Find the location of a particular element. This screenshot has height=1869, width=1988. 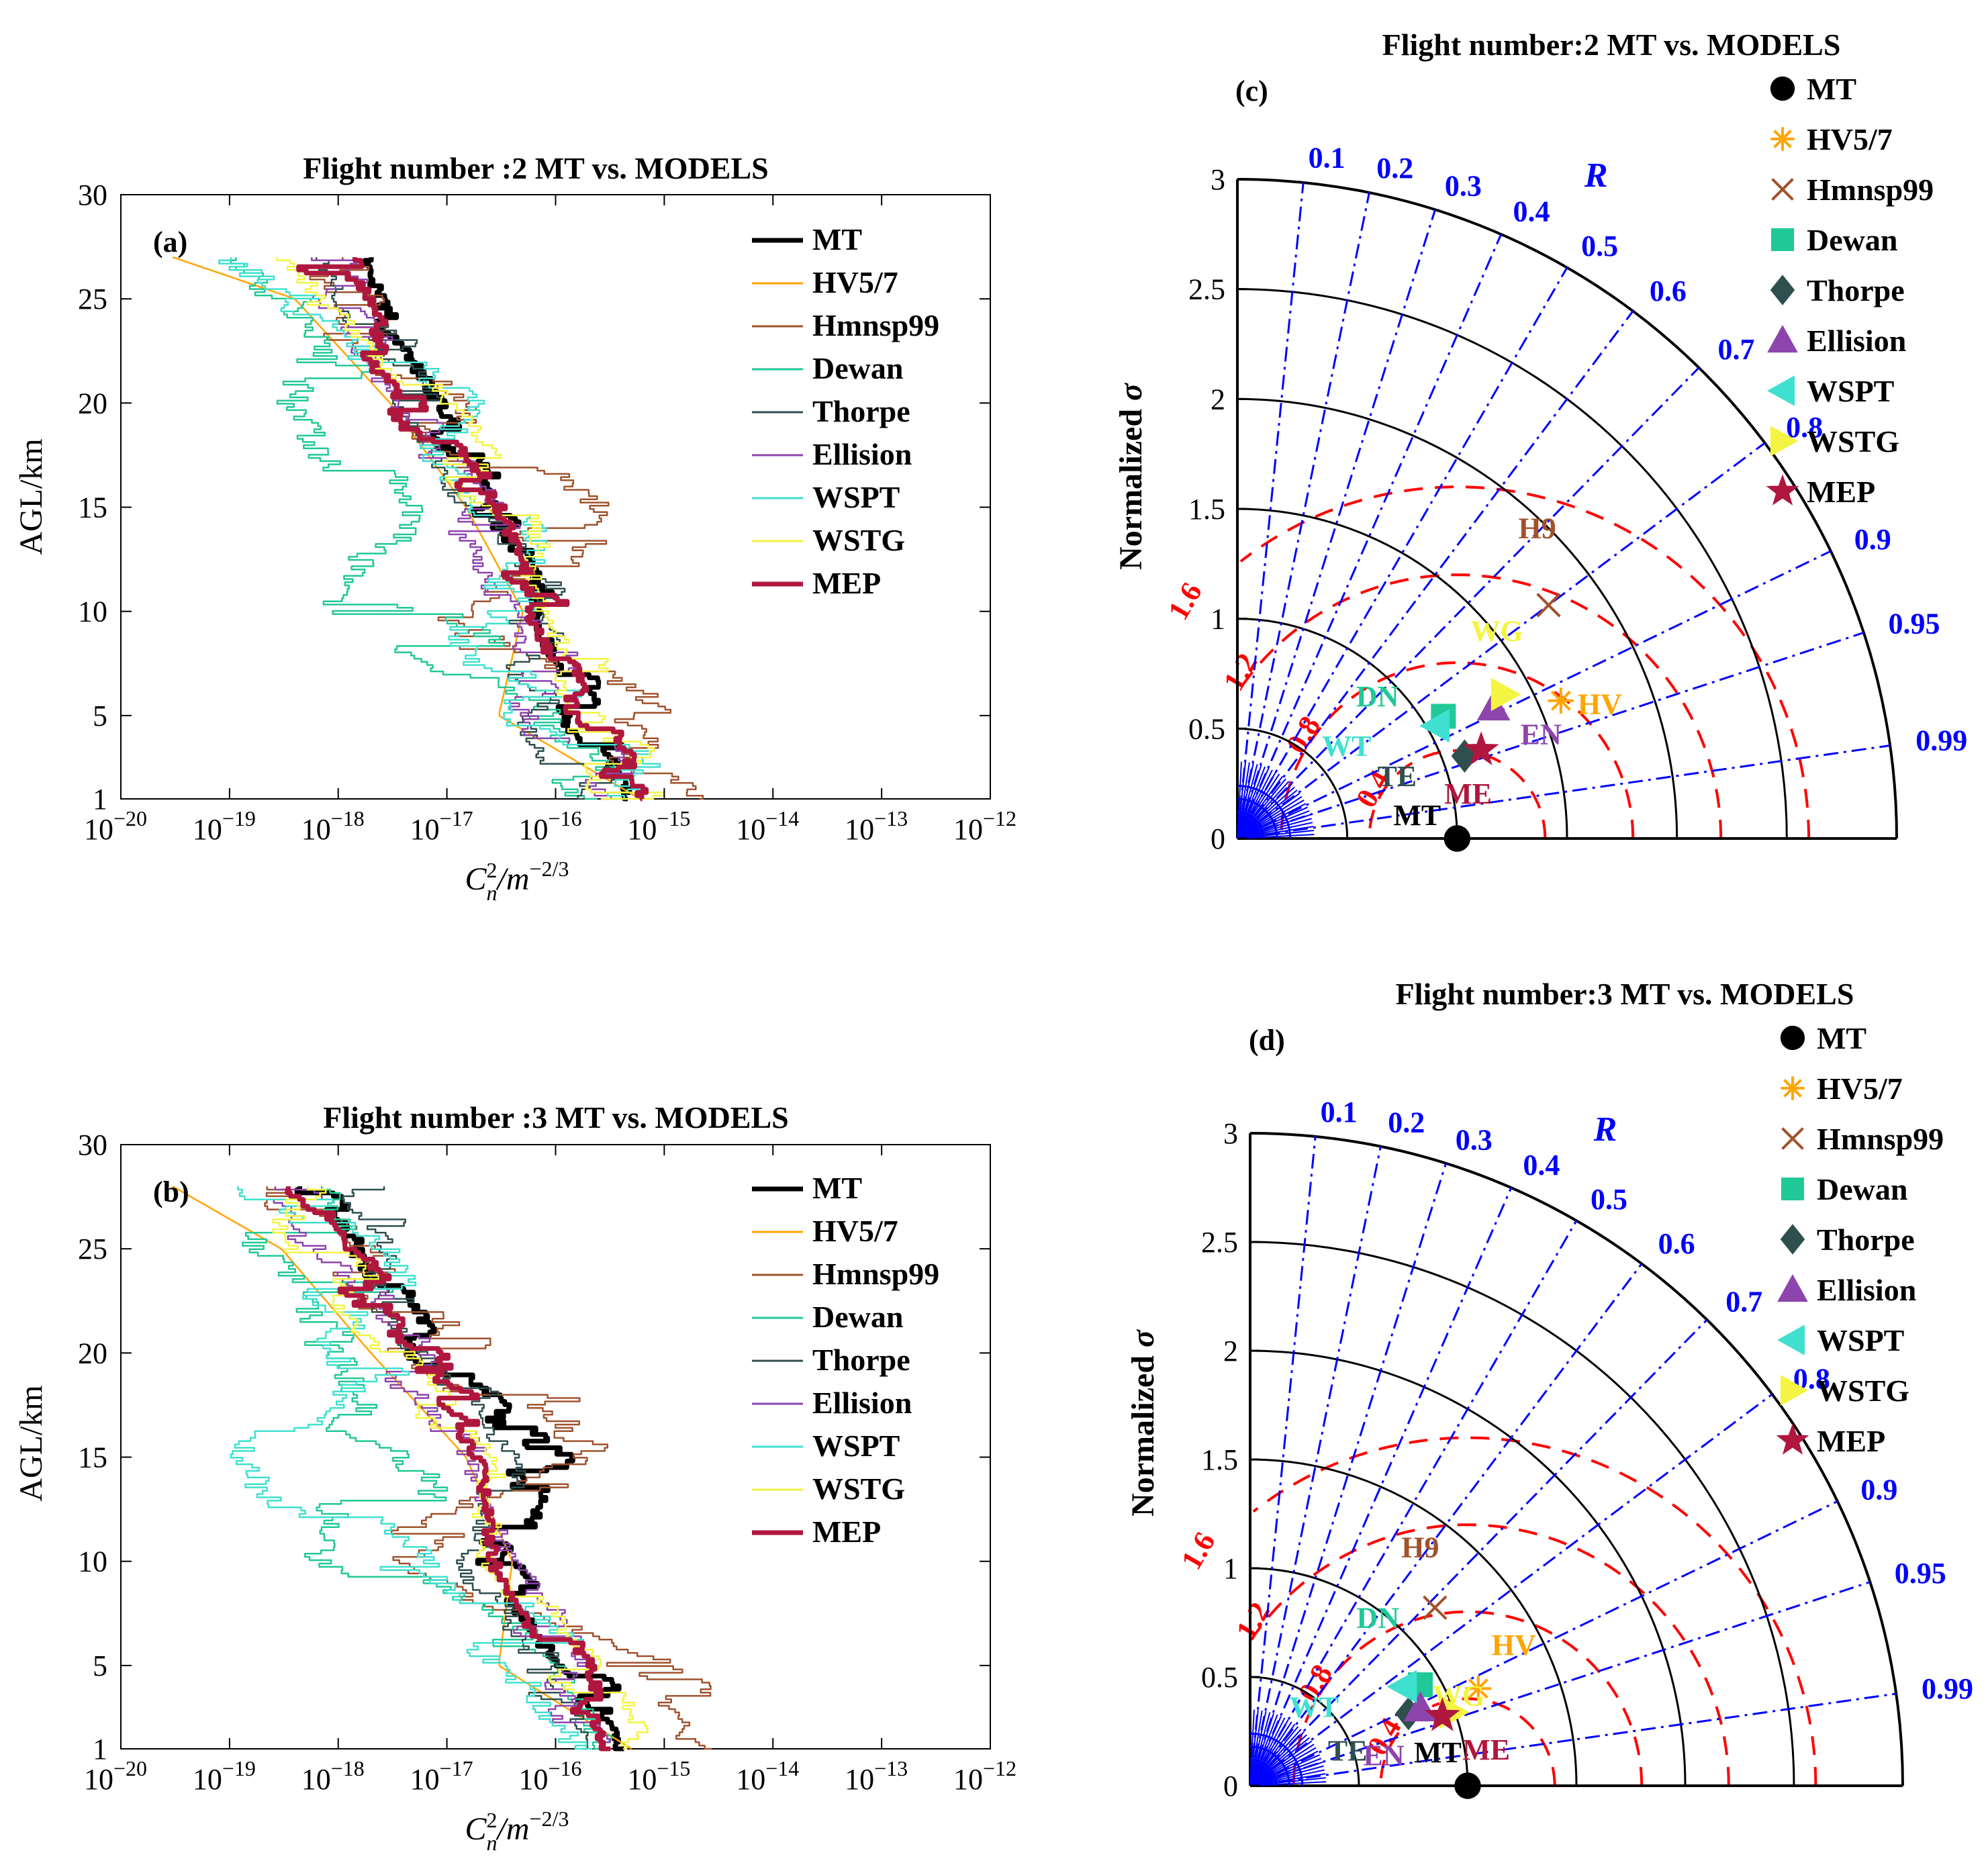

r-axis-label: R is located at coordinates (1596, 175).